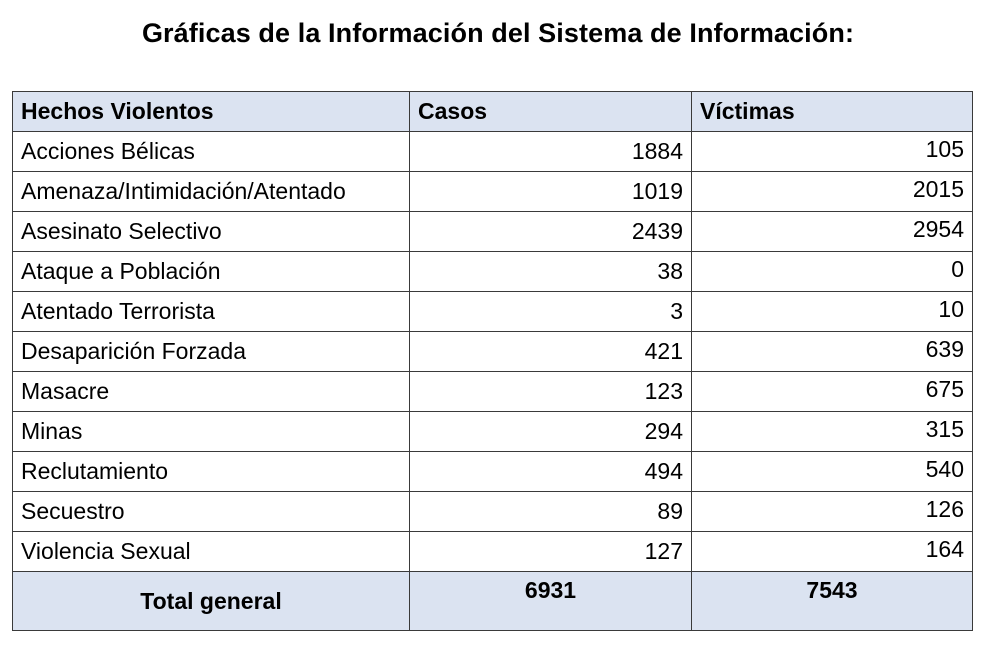 The image size is (996, 658). What do you see at coordinates (211, 311) in the screenshot?
I see `hecho-cell: Atentado Terrorista` at bounding box center [211, 311].